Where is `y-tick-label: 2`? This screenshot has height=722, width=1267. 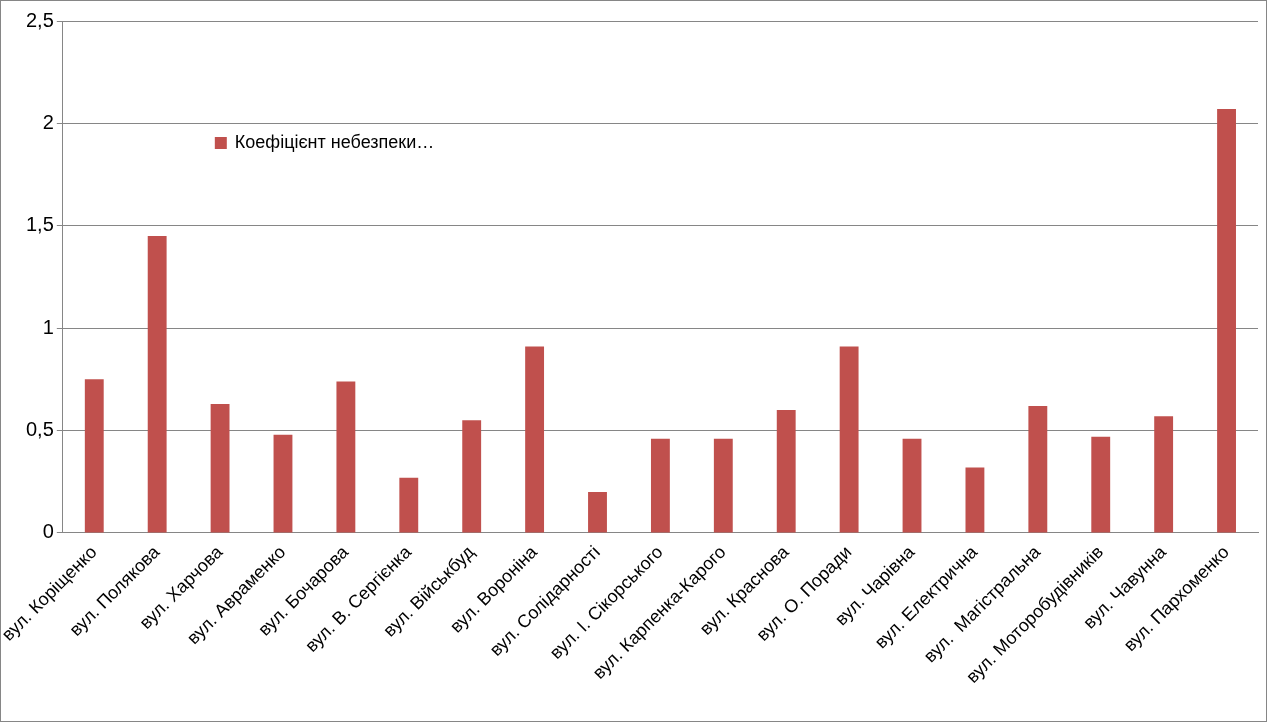
y-tick-label: 2 is located at coordinates (48, 121).